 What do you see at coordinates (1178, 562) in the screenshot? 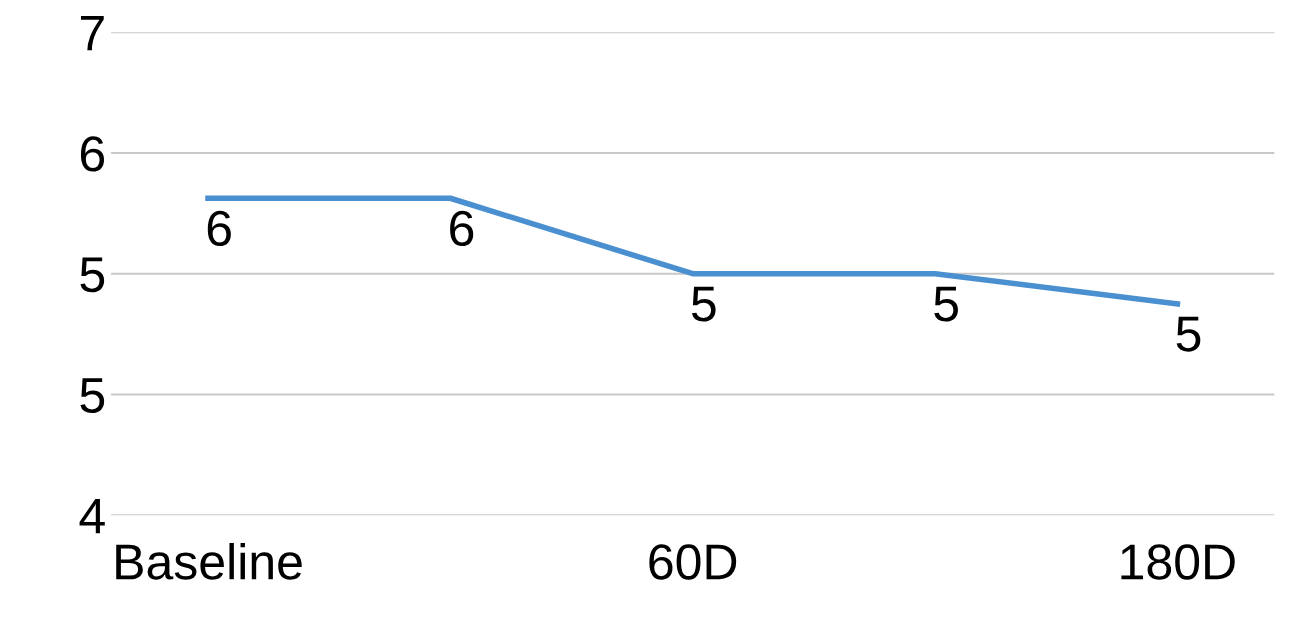
I see `x-tick-label: 180D` at bounding box center [1178, 562].